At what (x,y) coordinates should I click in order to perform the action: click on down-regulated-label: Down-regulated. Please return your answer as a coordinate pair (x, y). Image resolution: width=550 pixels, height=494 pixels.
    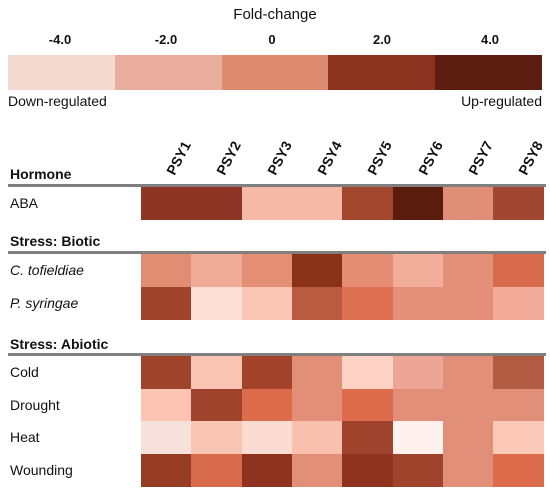
    Looking at the image, I should click on (57, 101).